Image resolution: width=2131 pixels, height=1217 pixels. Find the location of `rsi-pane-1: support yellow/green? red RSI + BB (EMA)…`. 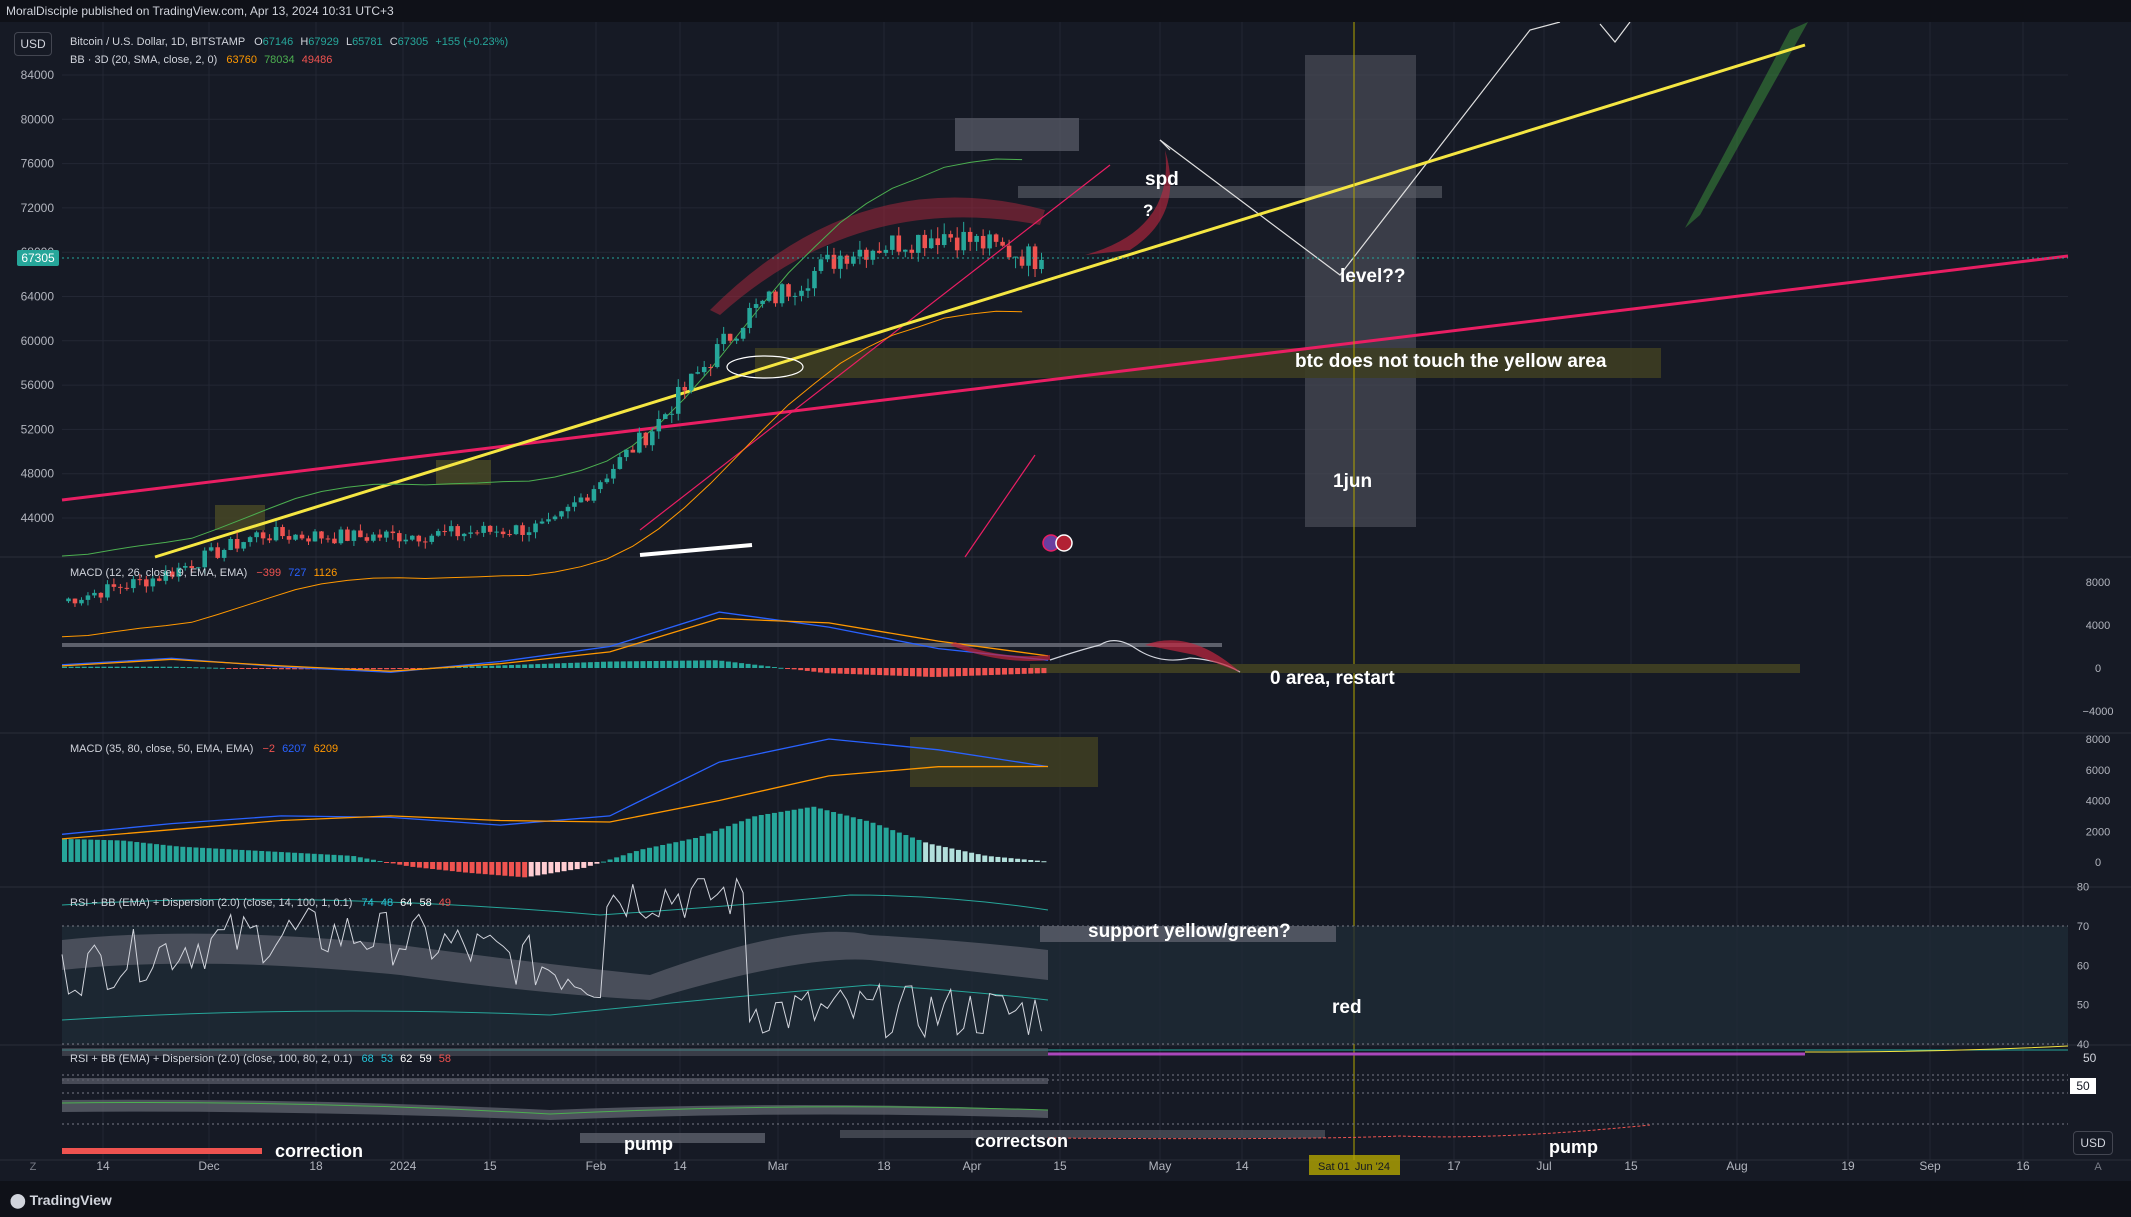

rsi-pane-1: support yellow/green? red RSI + BB (EMA)… is located at coordinates (1075, 964).